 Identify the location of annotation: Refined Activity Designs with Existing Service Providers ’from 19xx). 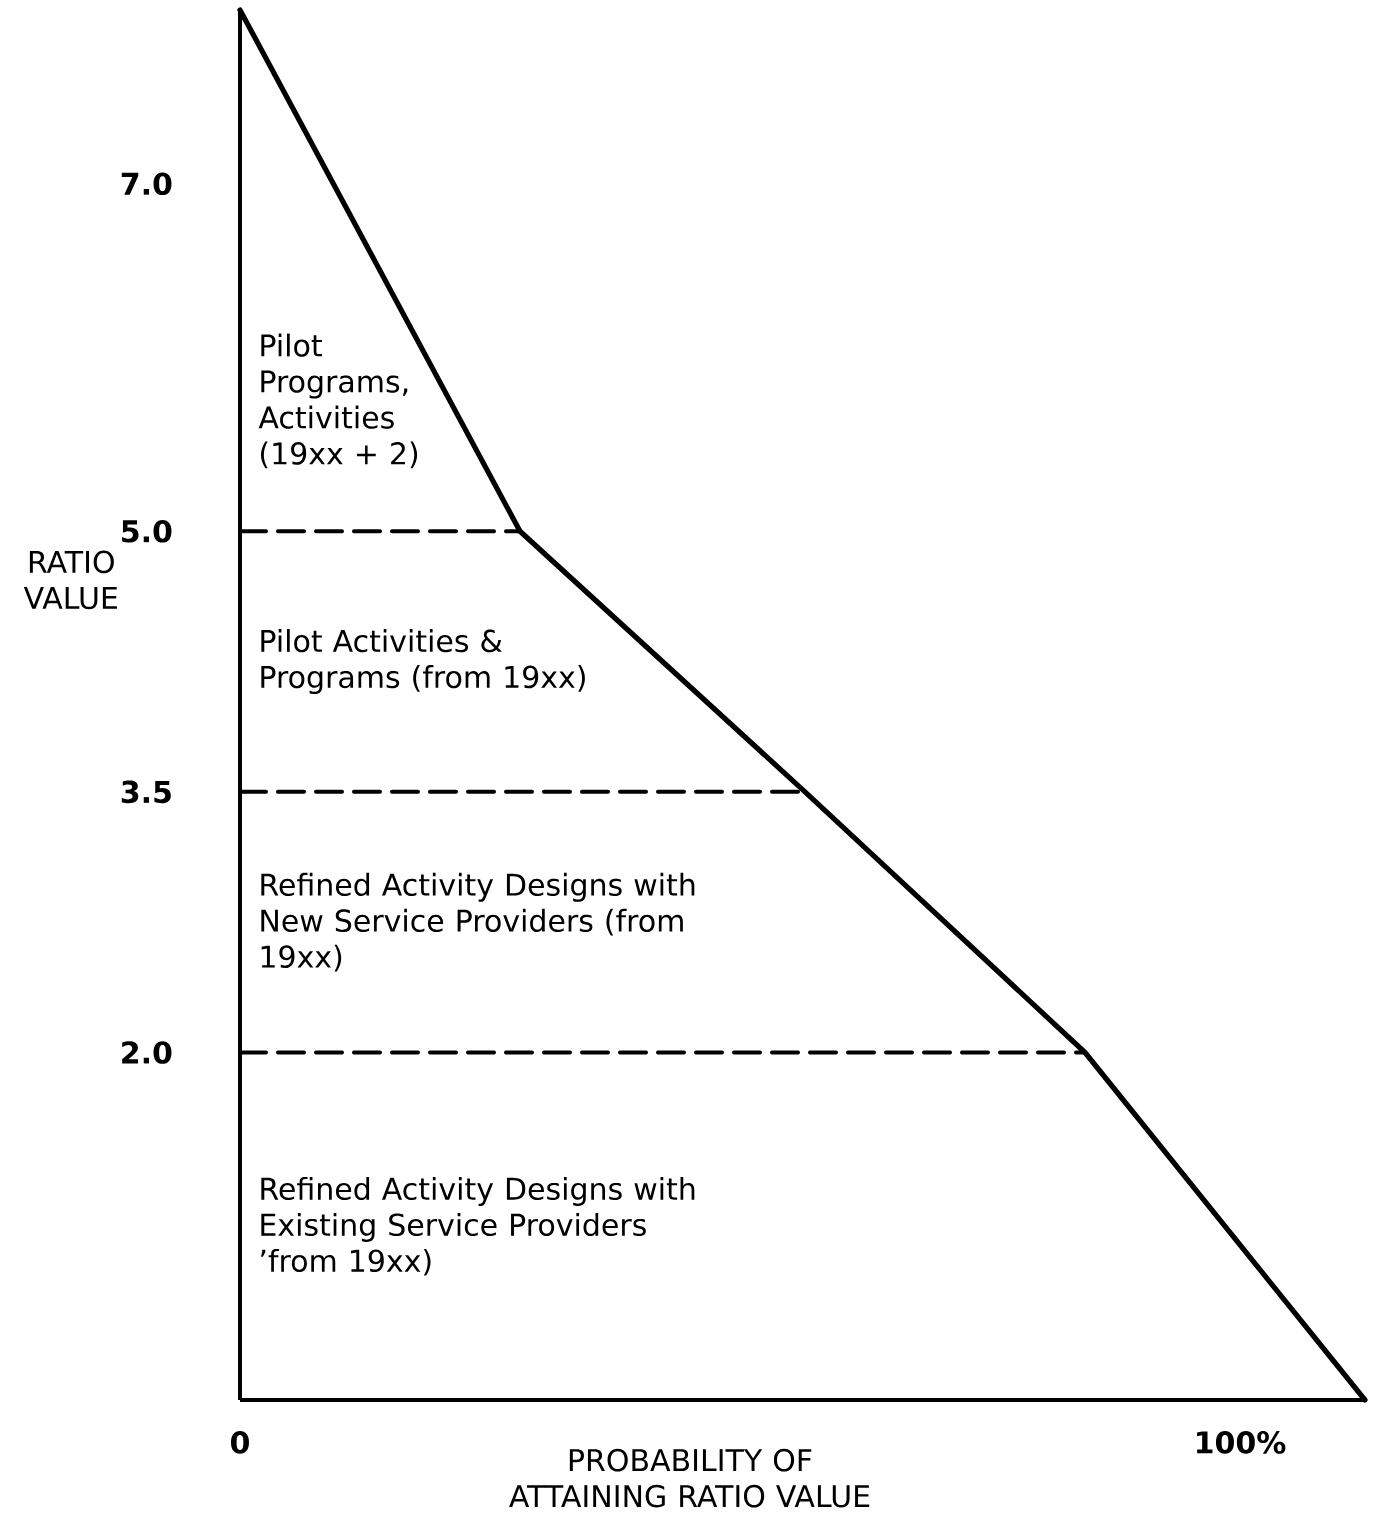
(478, 1226).